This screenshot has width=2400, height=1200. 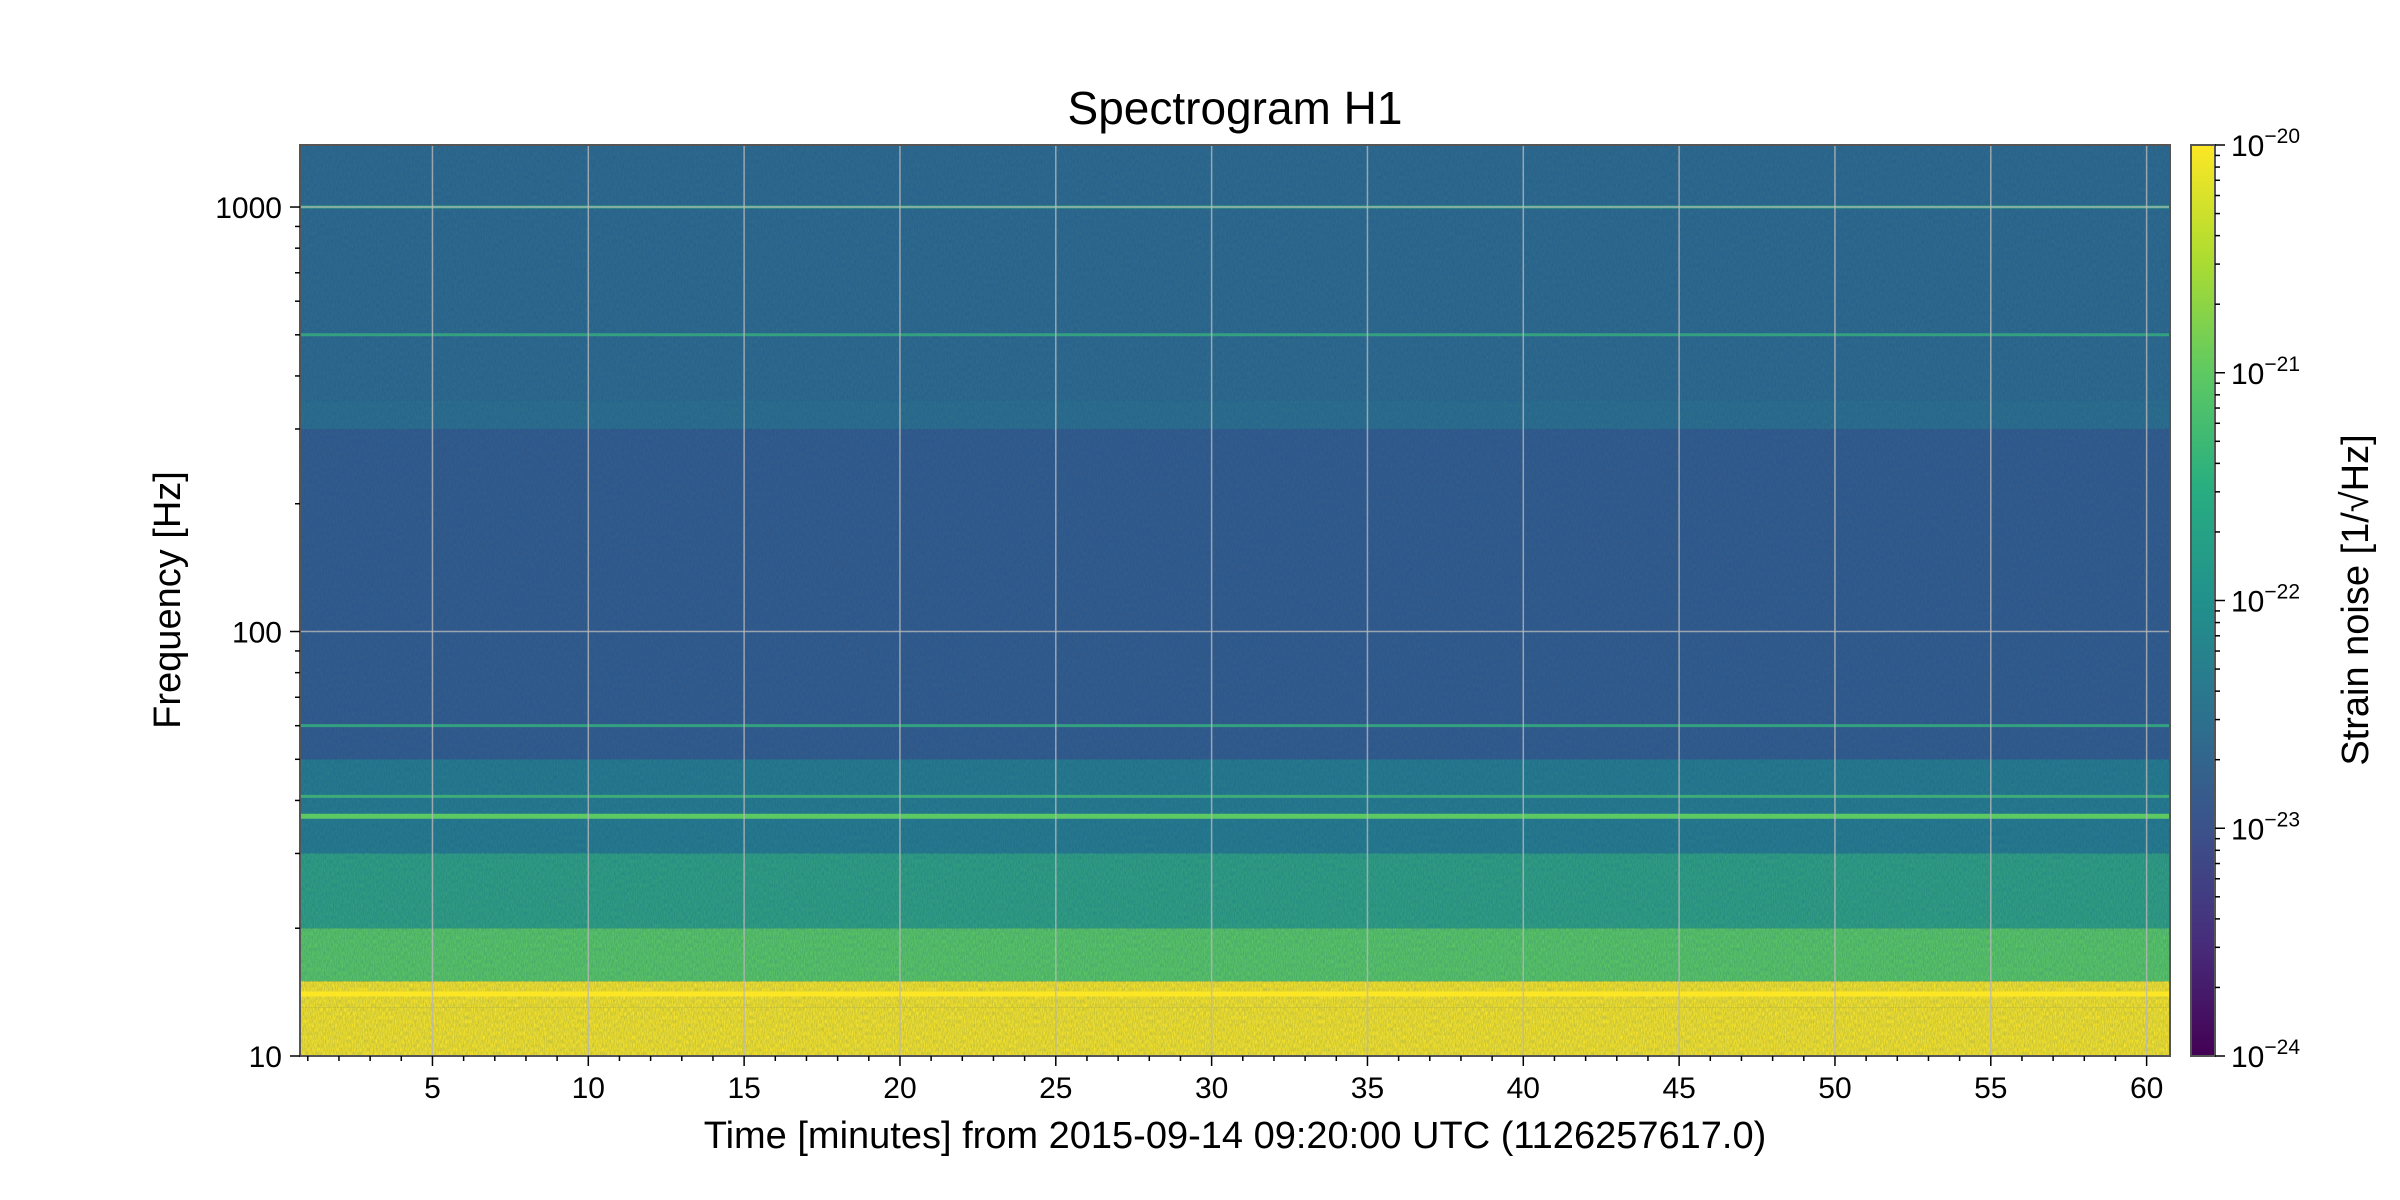 I want to click on x-tick-label: 60, so click(x=2146, y=1088).